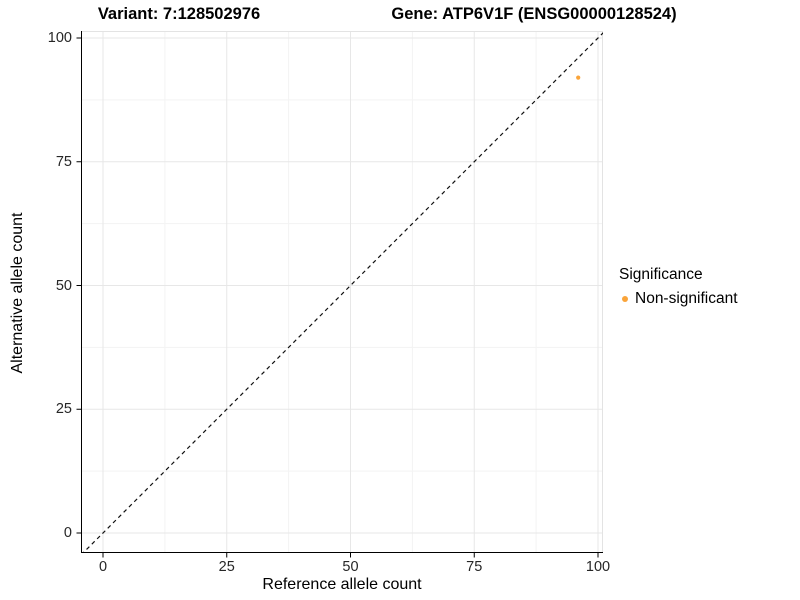  I want to click on y-axis-title: Alternative allele count, so click(17, 293).